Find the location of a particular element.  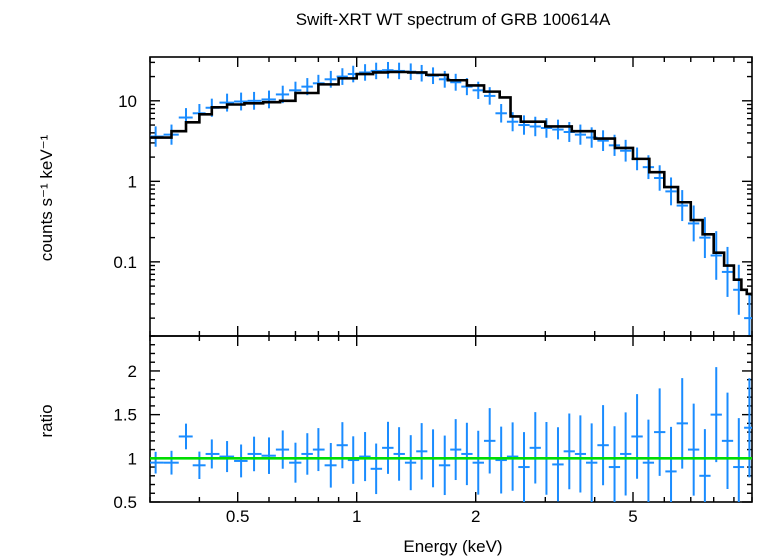

y-tick-label: 10 is located at coordinates (127, 101).